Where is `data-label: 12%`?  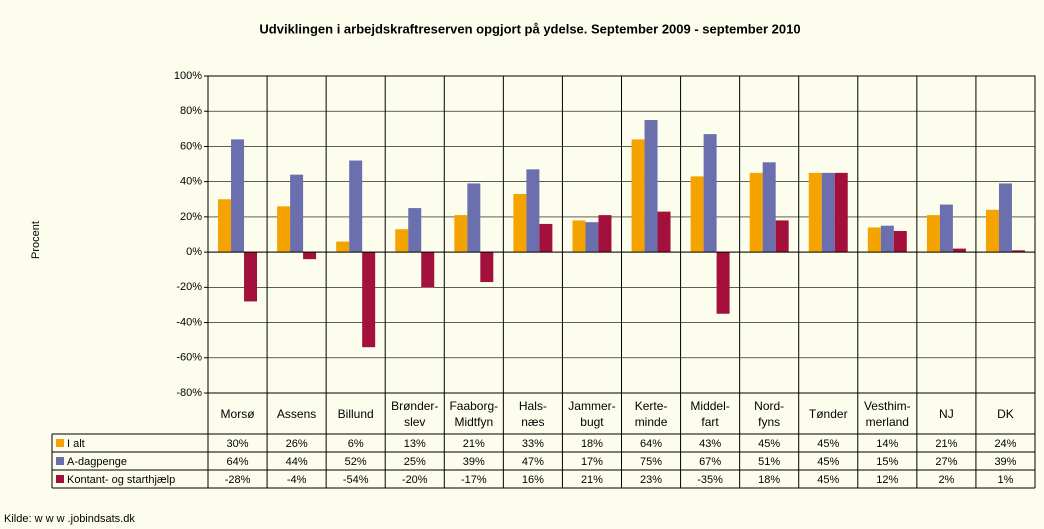
data-label: 12% is located at coordinates (887, 480).